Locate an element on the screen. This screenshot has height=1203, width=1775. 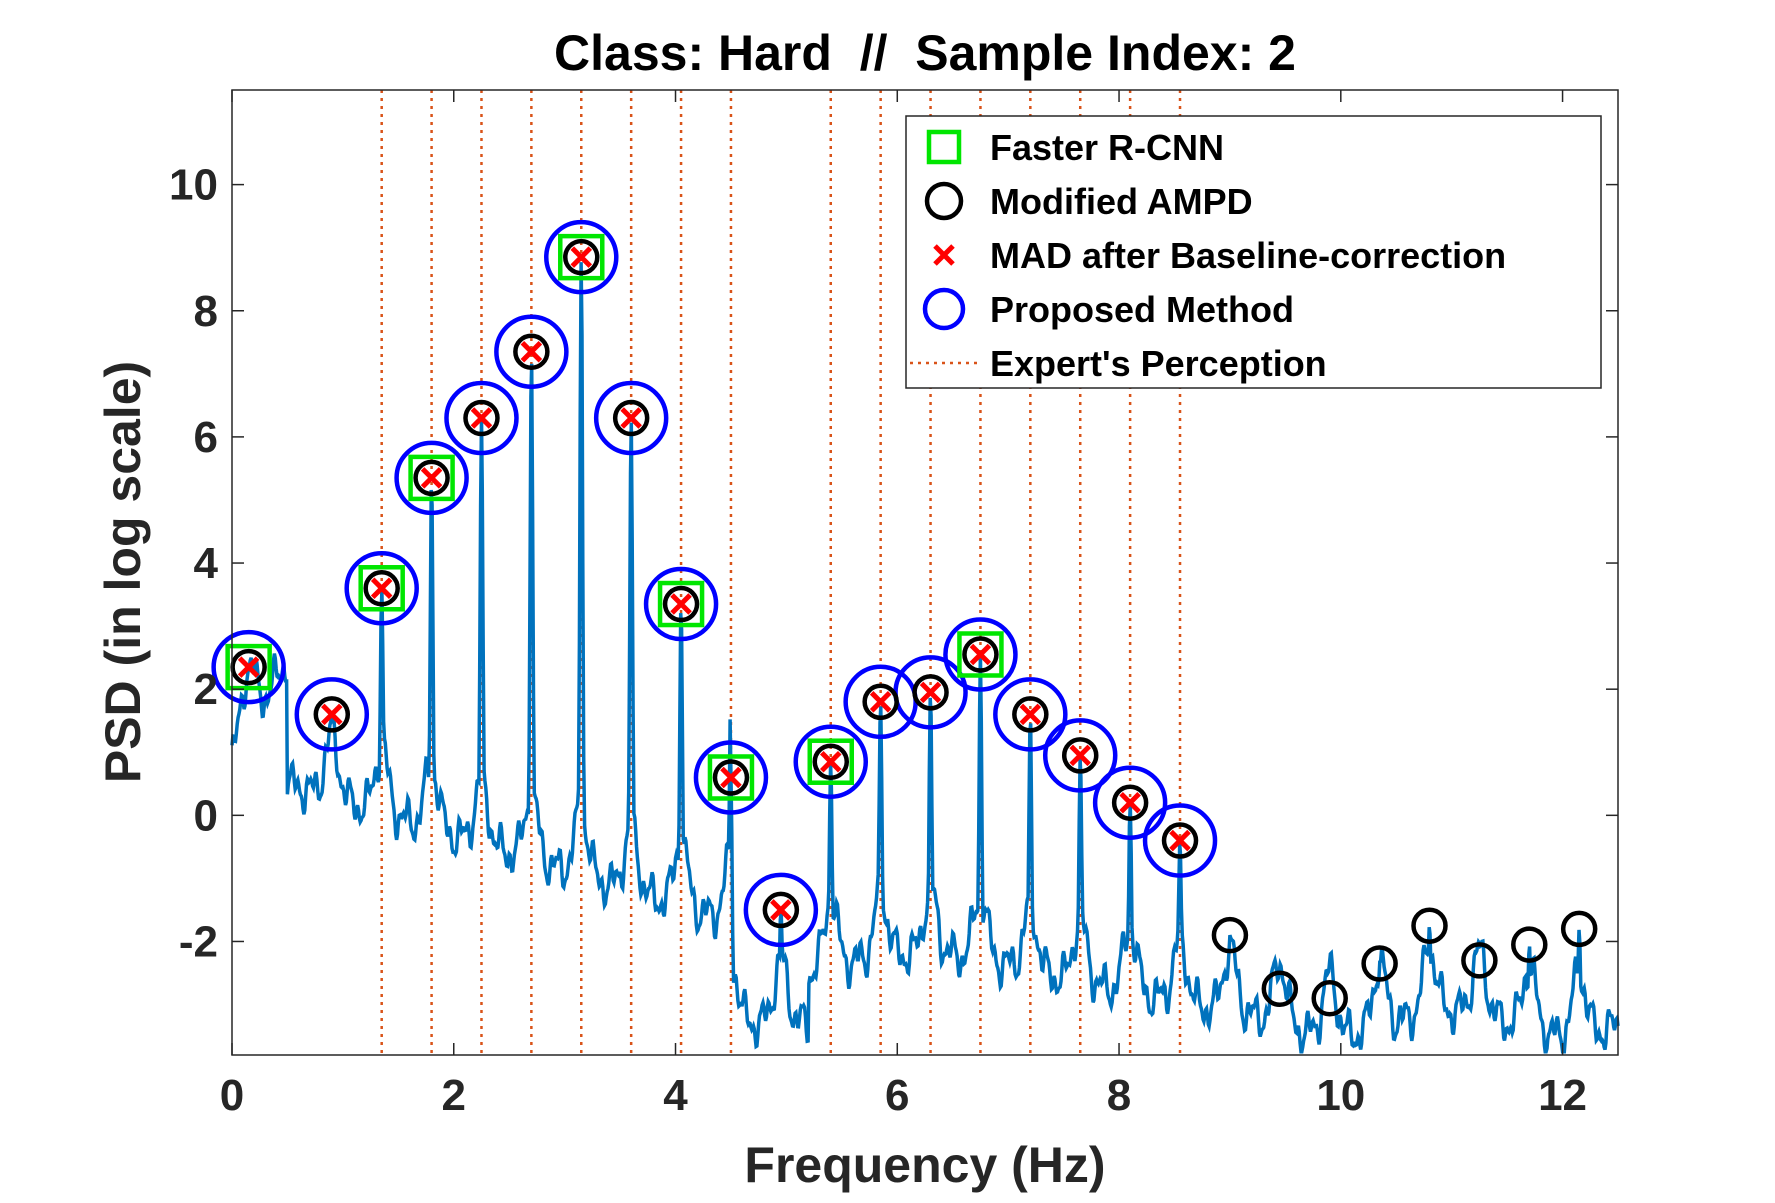
legend-label: MAD after Baseline-correction is located at coordinates (1248, 255).